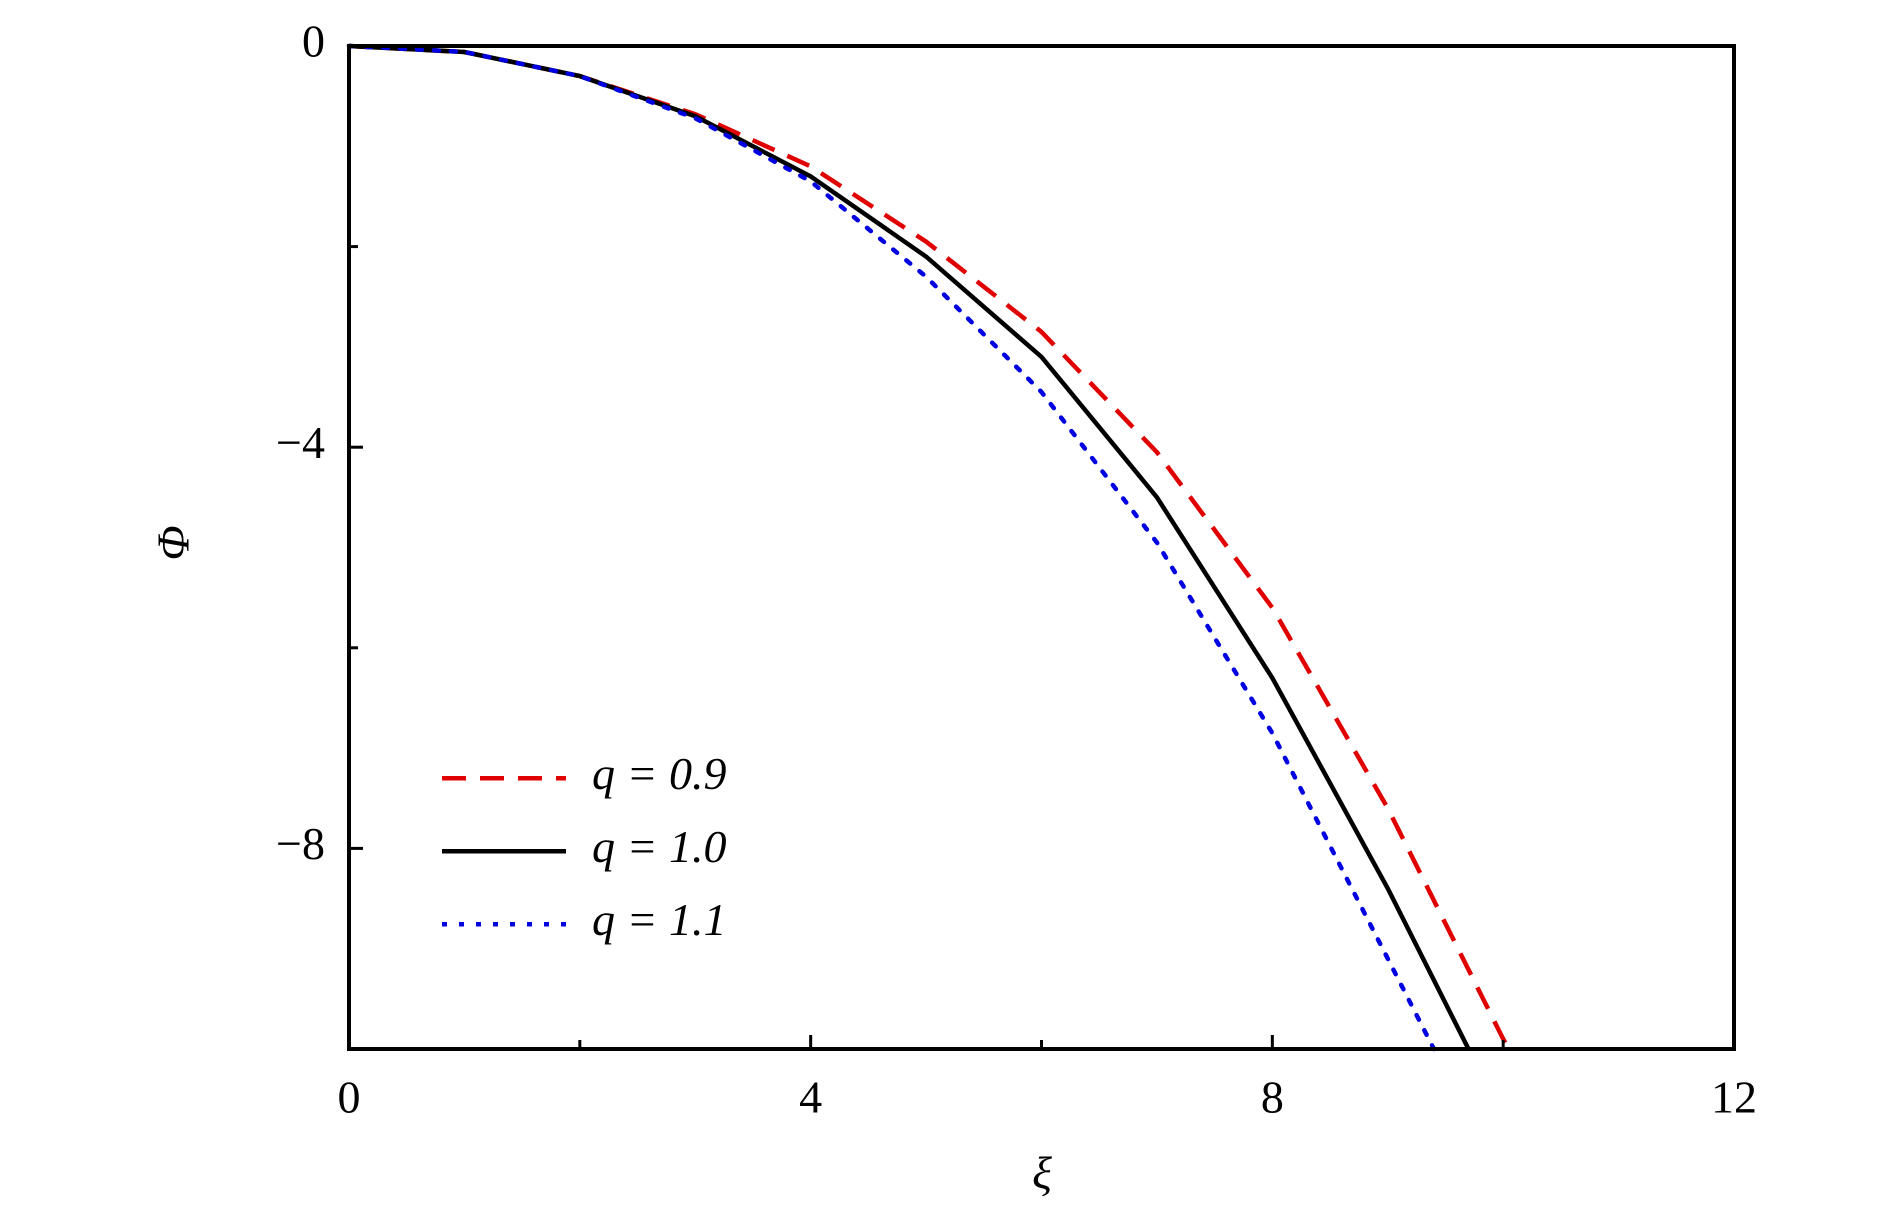  Describe the element at coordinates (313, 41) in the screenshot. I see `y-tick-label: 0` at that location.